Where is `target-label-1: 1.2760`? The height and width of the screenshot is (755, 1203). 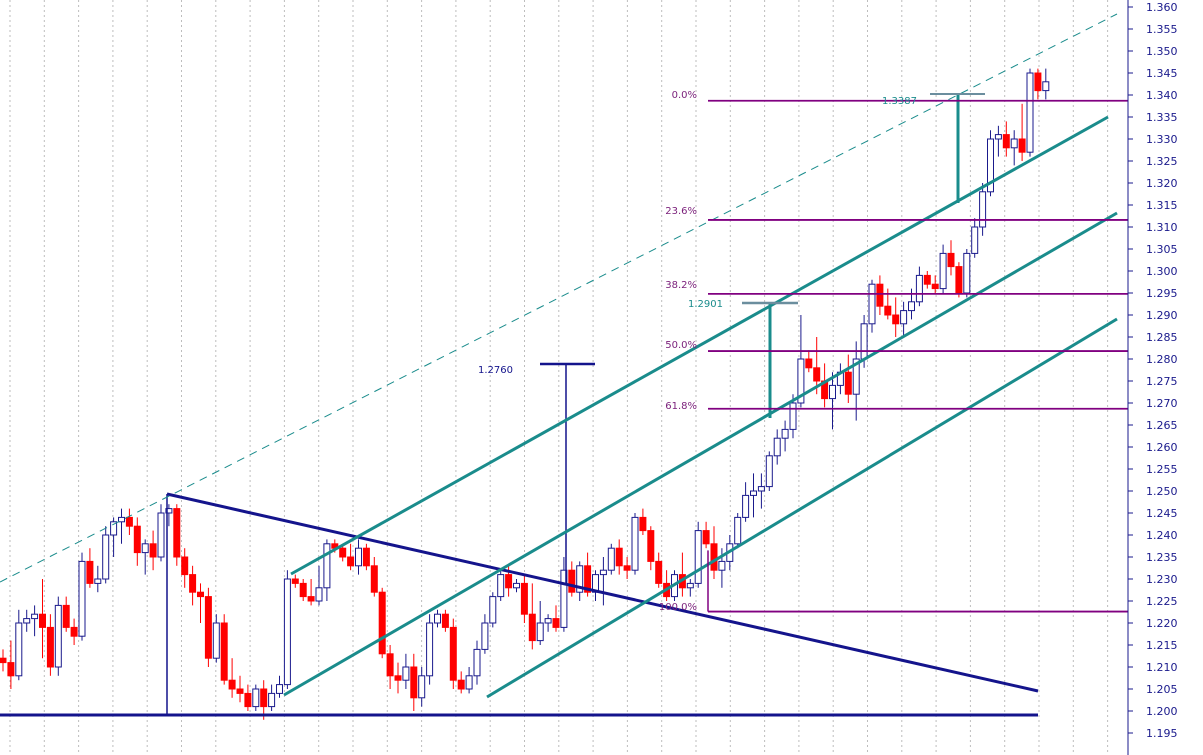 target-label-1: 1.2760 is located at coordinates (495, 370).